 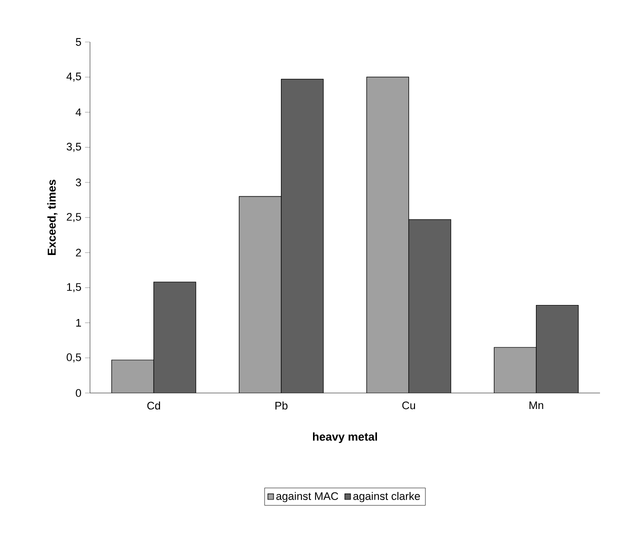 What do you see at coordinates (307, 497) in the screenshot?
I see `legend-label: against MAC` at bounding box center [307, 497].